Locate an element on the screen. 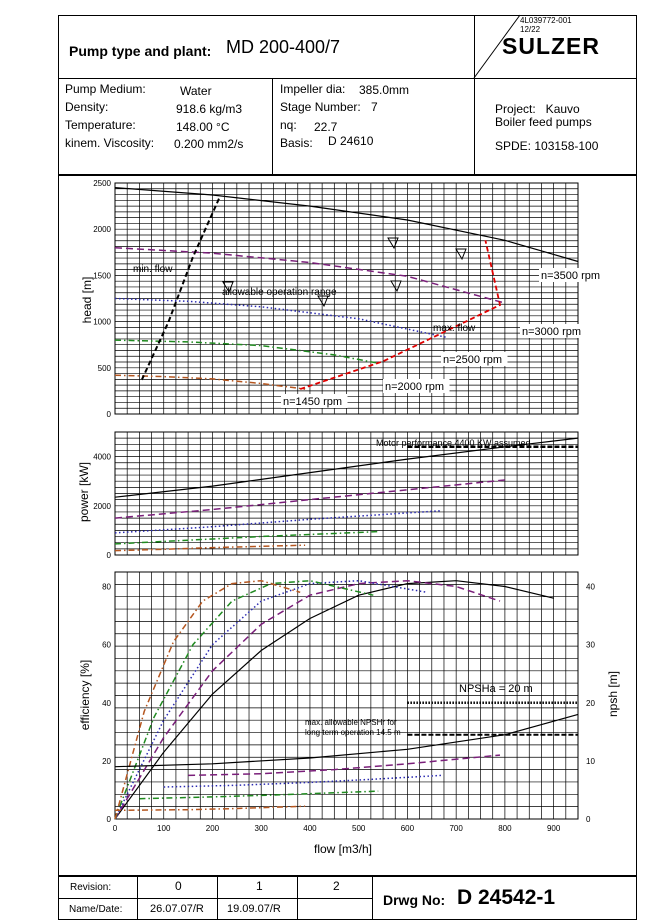  flow-x-tick-label: 300 is located at coordinates (262, 828).